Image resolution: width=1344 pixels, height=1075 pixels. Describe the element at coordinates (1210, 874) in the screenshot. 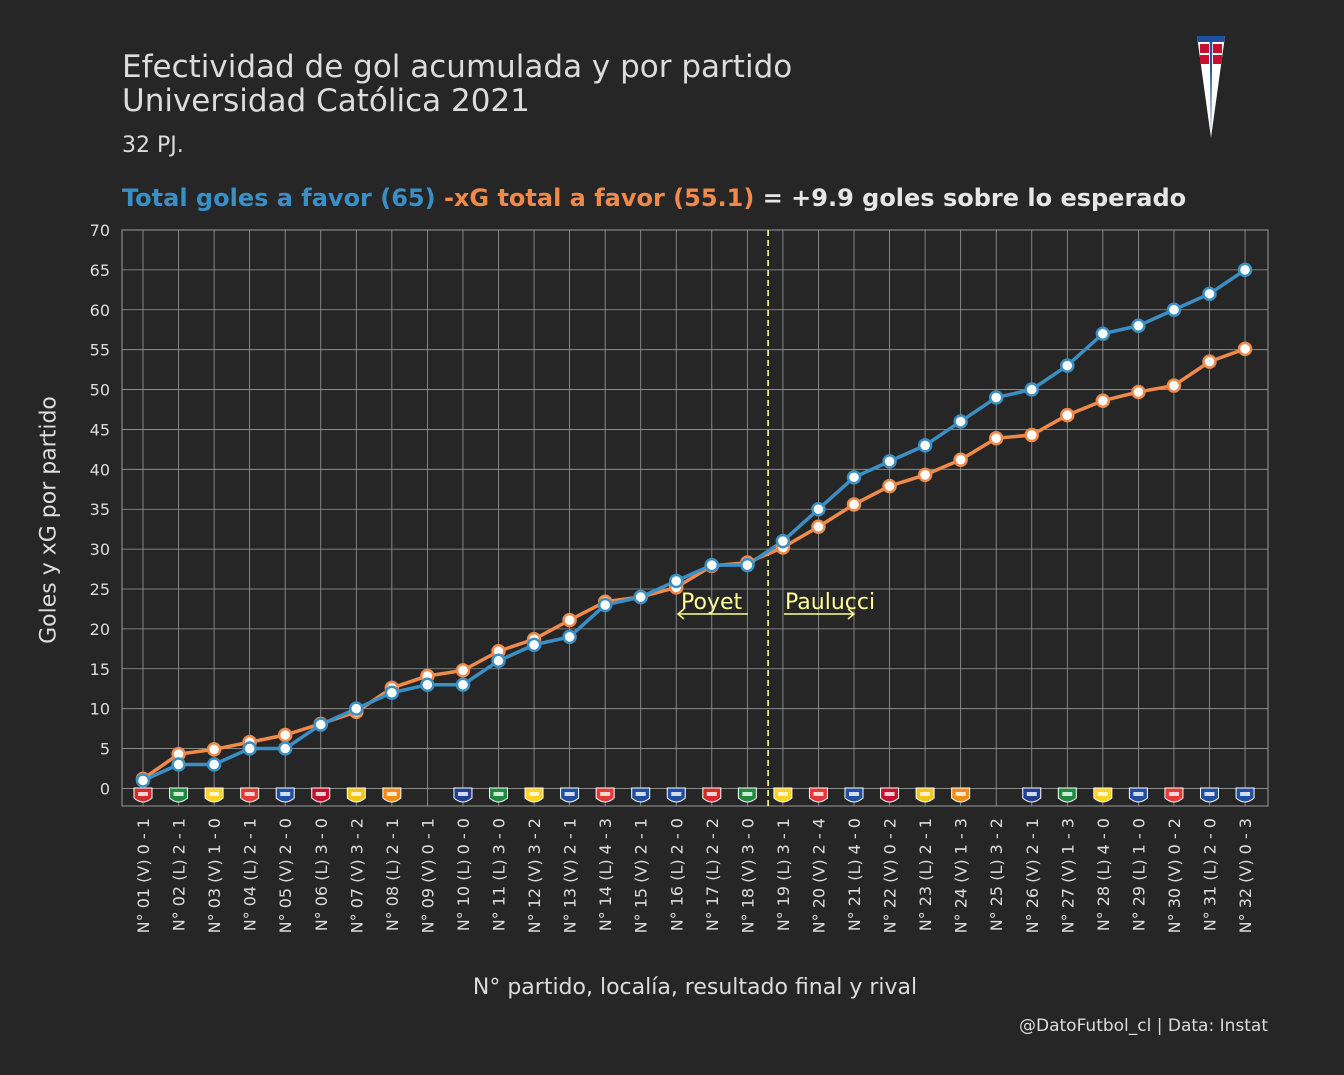

I see `x-tick-label: N° 31 (L) 2 - 0` at that location.